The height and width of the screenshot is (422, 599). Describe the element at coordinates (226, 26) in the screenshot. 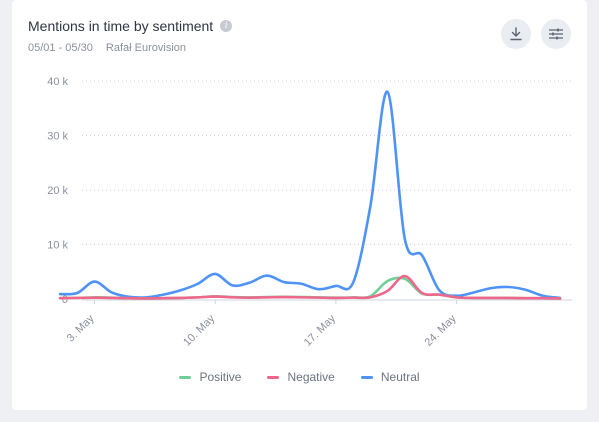

I see `info-icon: i` at that location.